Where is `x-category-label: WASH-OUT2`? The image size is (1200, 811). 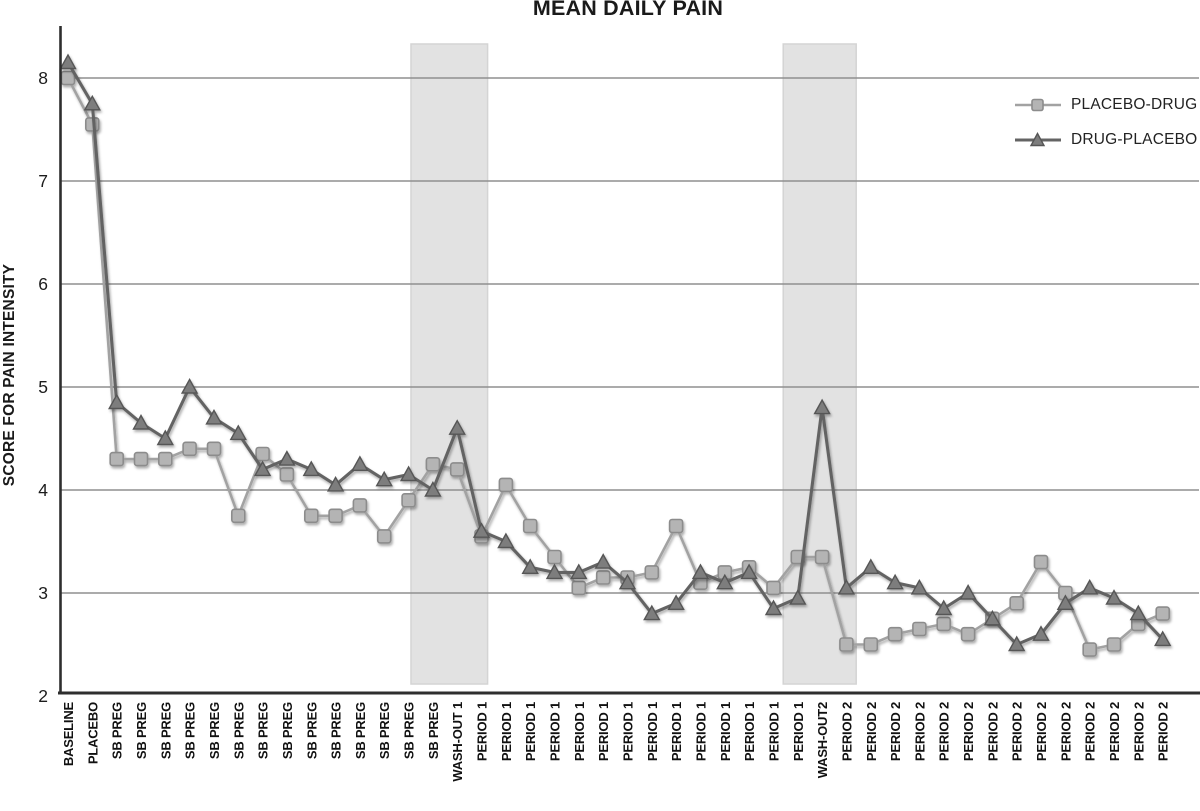
x-category-label: WASH-OUT2 is located at coordinates (822, 740).